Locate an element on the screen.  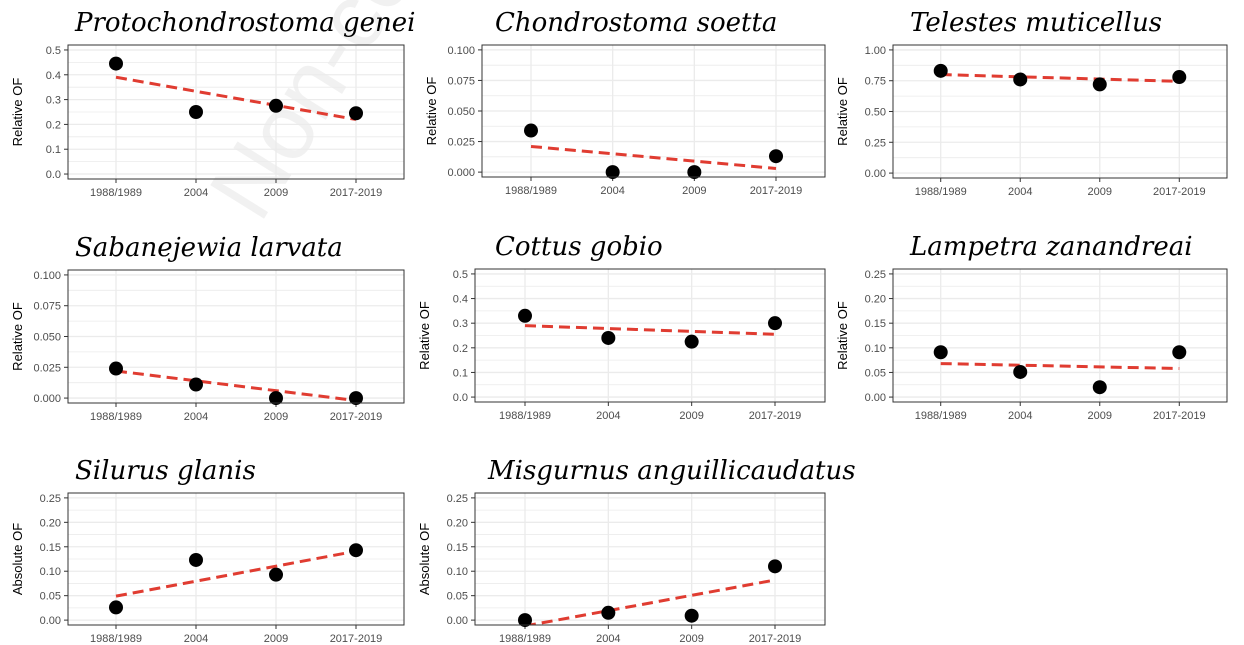
panel-title: Cottus gobio is located at coordinates (579, 247).